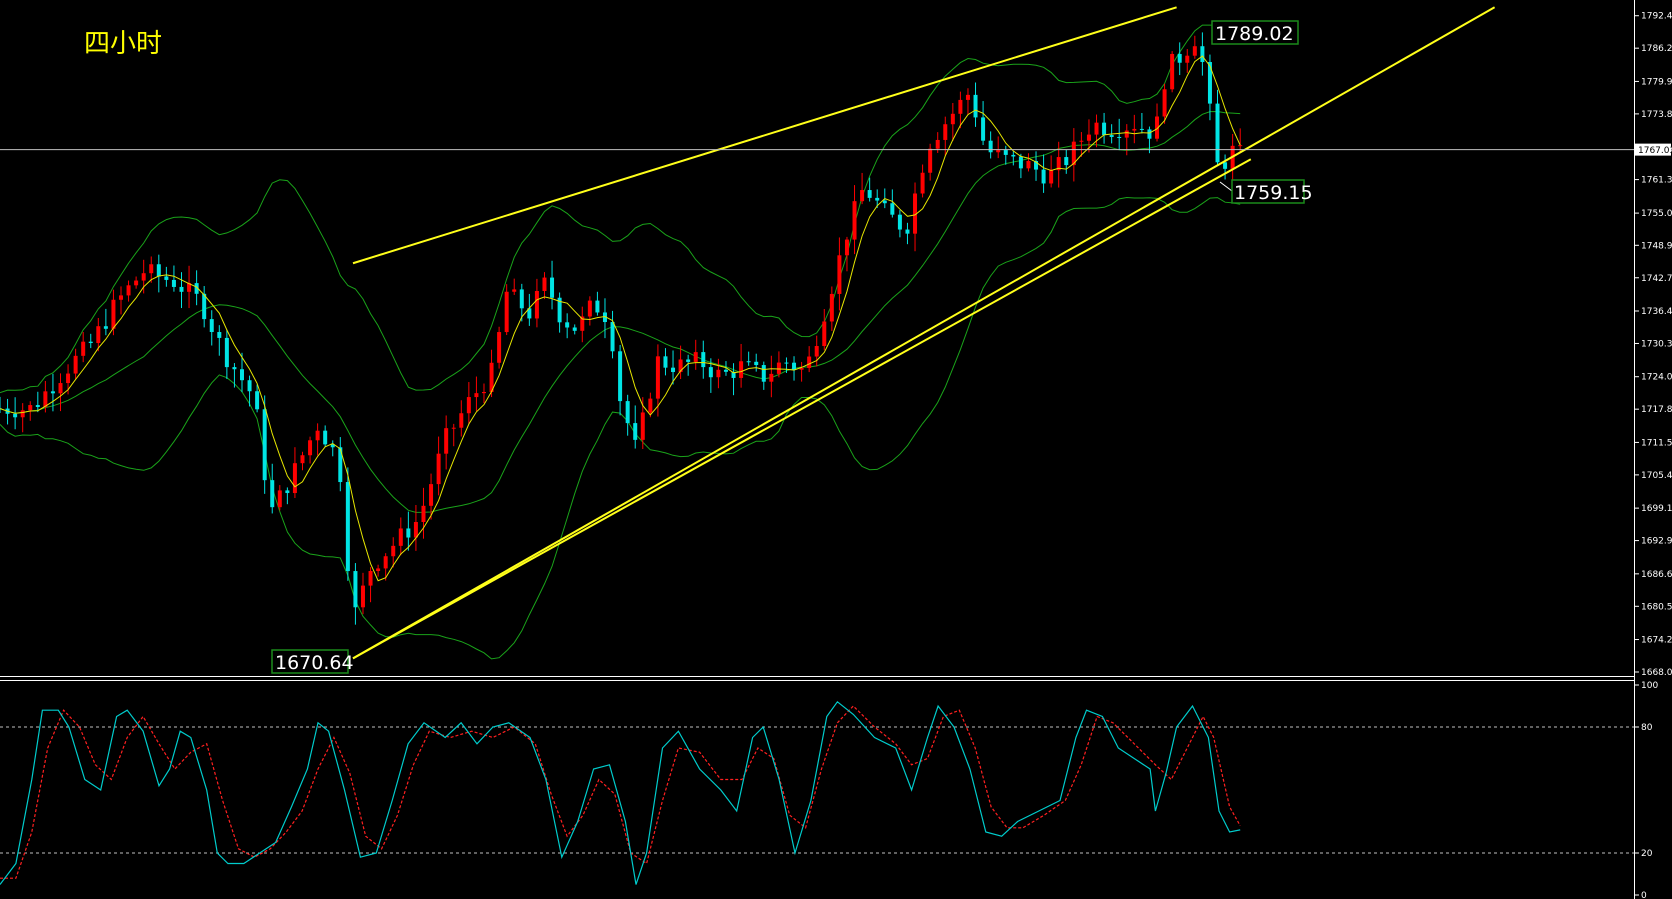 This screenshot has height=899, width=1672. Describe the element at coordinates (1656, 410) in the screenshot. I see `price-tick-label: 1717.85` at that location.